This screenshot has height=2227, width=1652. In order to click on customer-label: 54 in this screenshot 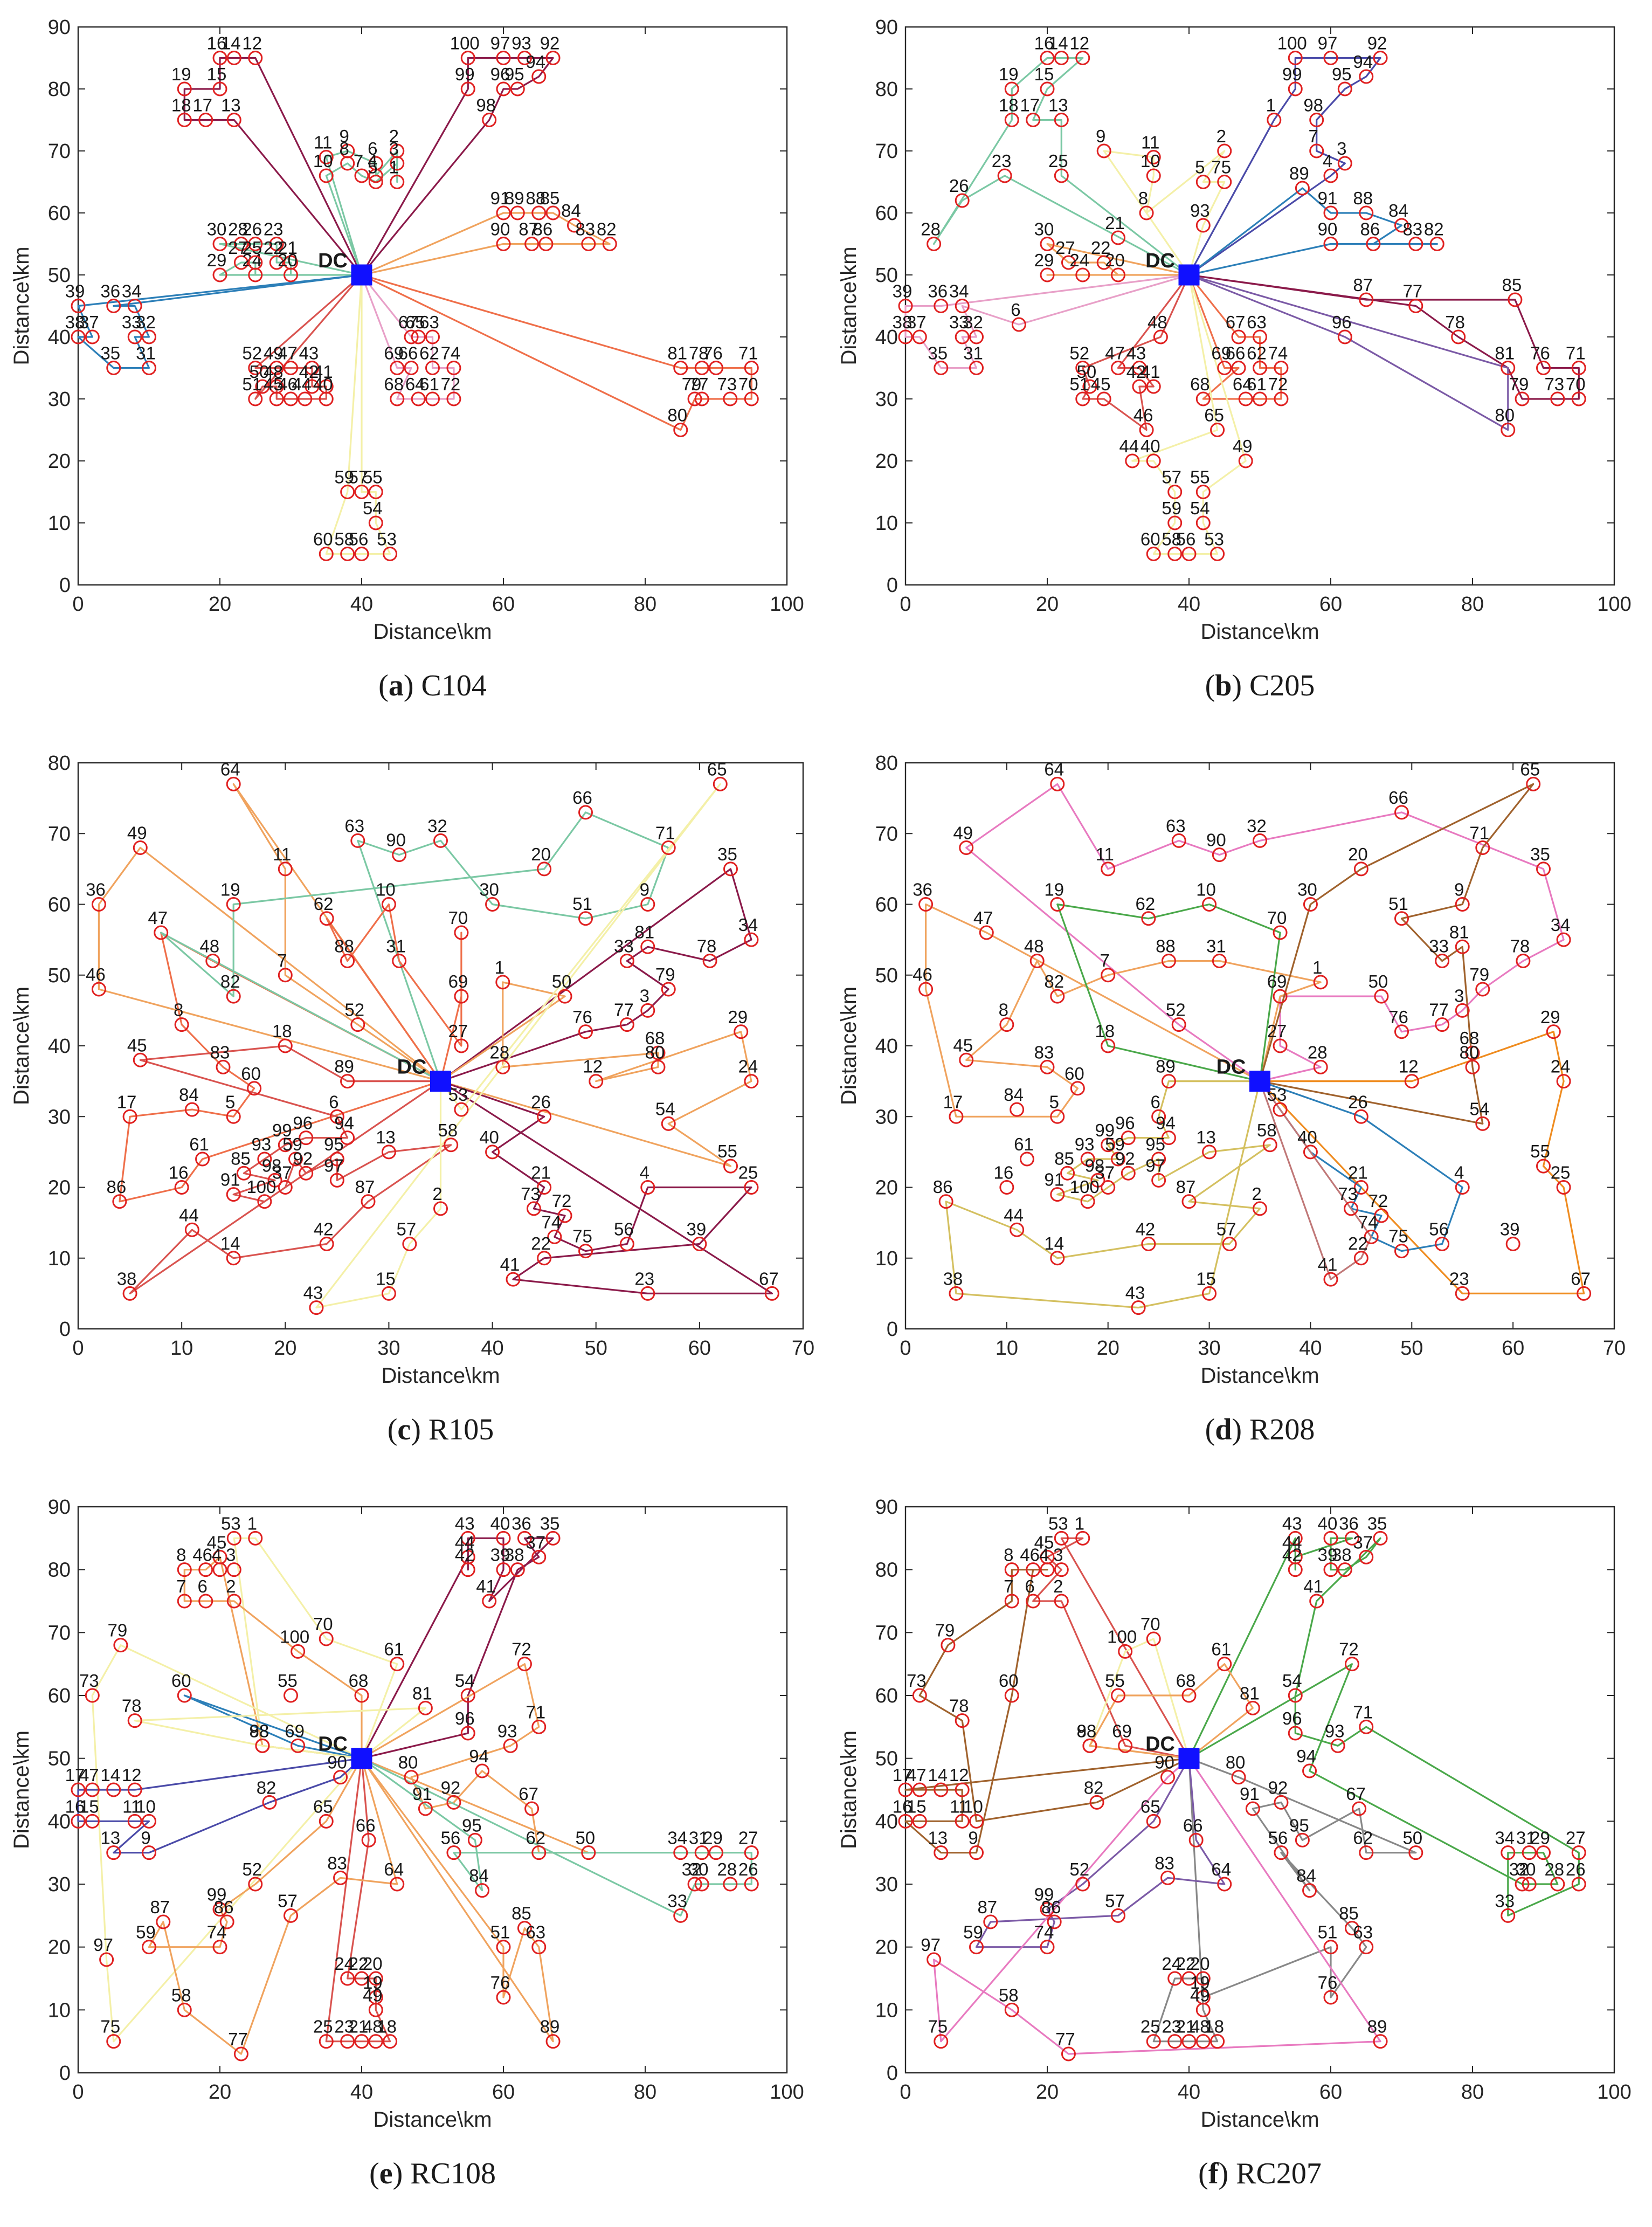, I will do `click(1200, 508)`.